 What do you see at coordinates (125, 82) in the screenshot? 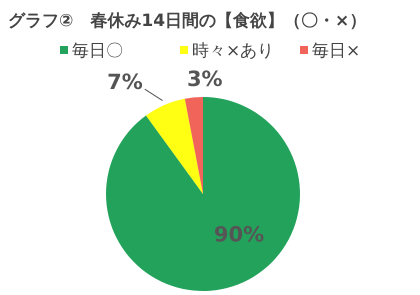
I see `data-label: 7%` at bounding box center [125, 82].